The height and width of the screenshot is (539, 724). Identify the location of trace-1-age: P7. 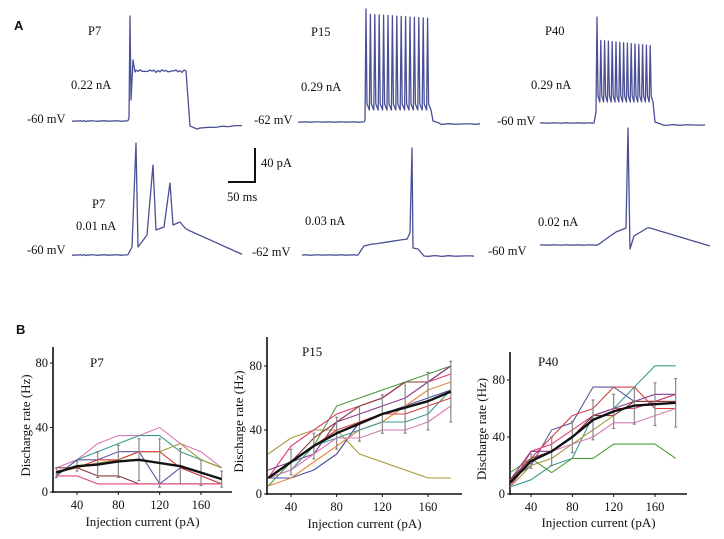
(95, 31).